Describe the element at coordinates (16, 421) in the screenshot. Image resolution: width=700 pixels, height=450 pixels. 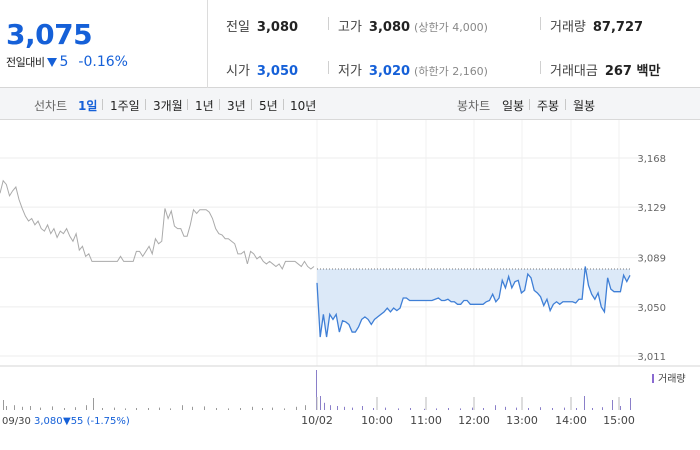
I see `prev-day-date: 09/30` at that location.